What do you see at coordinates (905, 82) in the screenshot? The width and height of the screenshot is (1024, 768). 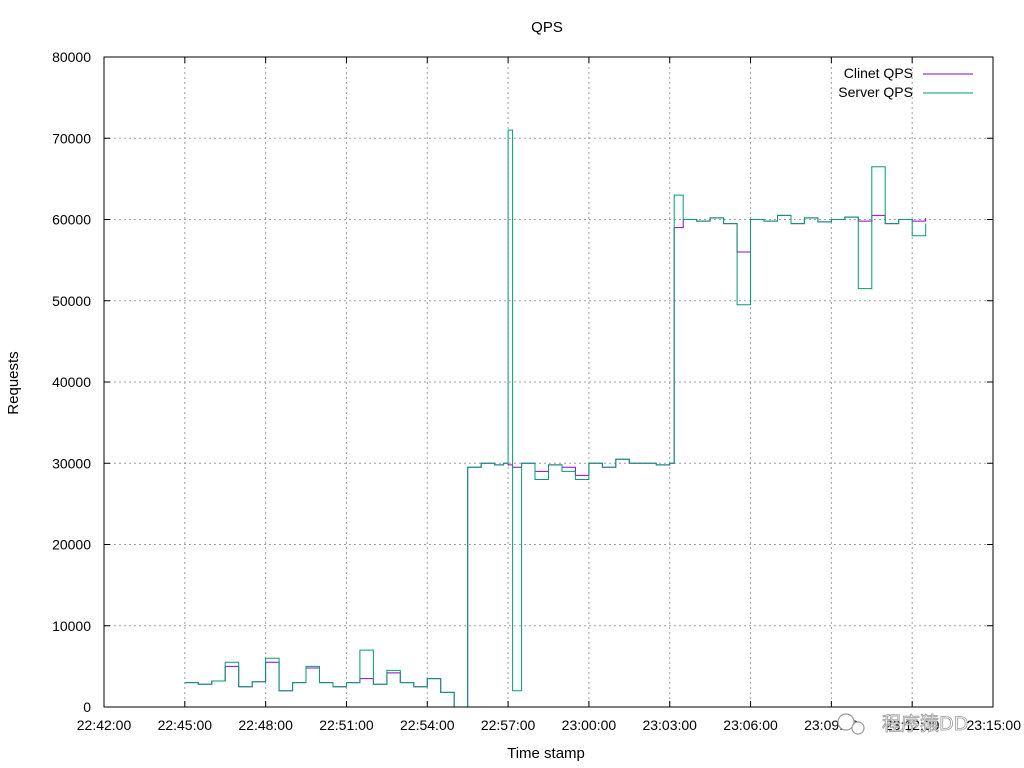 I see `legend: Clinet QPS Server QPS` at bounding box center [905, 82].